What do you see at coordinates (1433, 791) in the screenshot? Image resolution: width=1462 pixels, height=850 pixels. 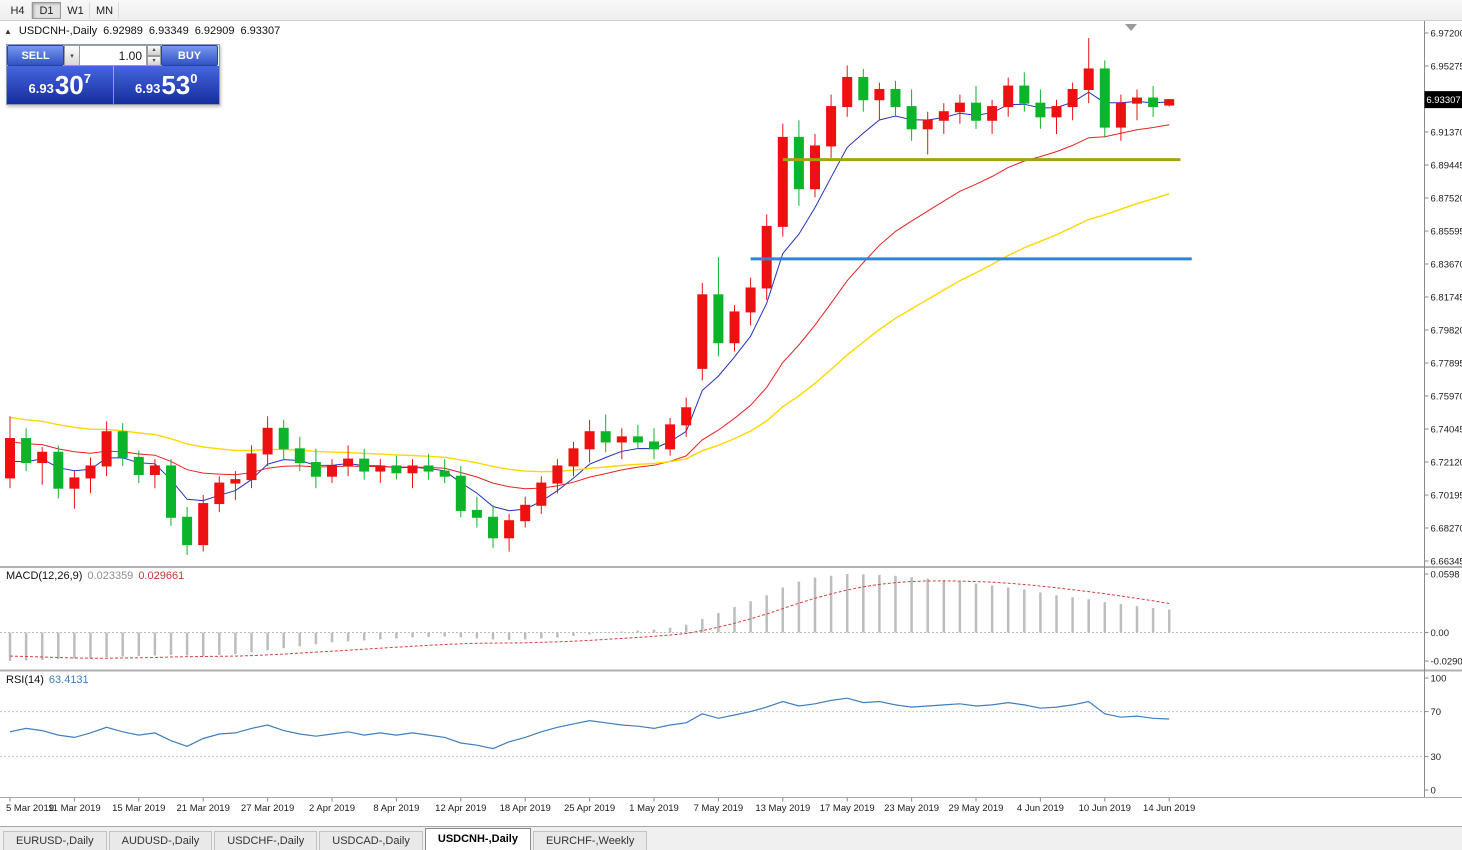 I see `rsi-axis-label: 0` at bounding box center [1433, 791].